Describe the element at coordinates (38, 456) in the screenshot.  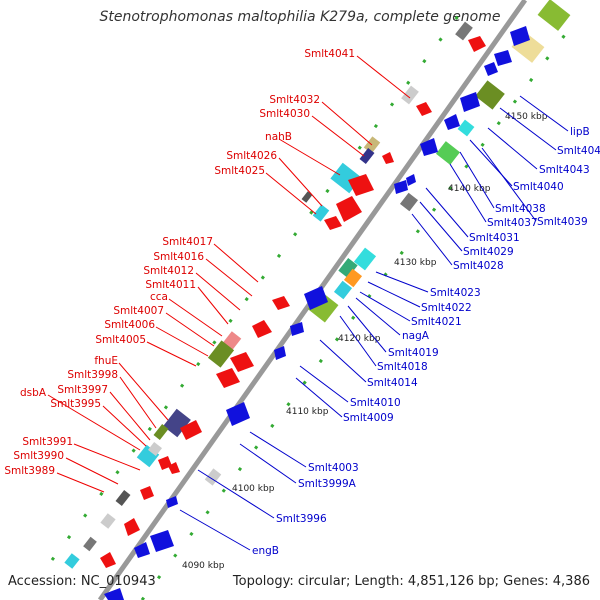
I see `gene-label: Smlt3990` at that location.